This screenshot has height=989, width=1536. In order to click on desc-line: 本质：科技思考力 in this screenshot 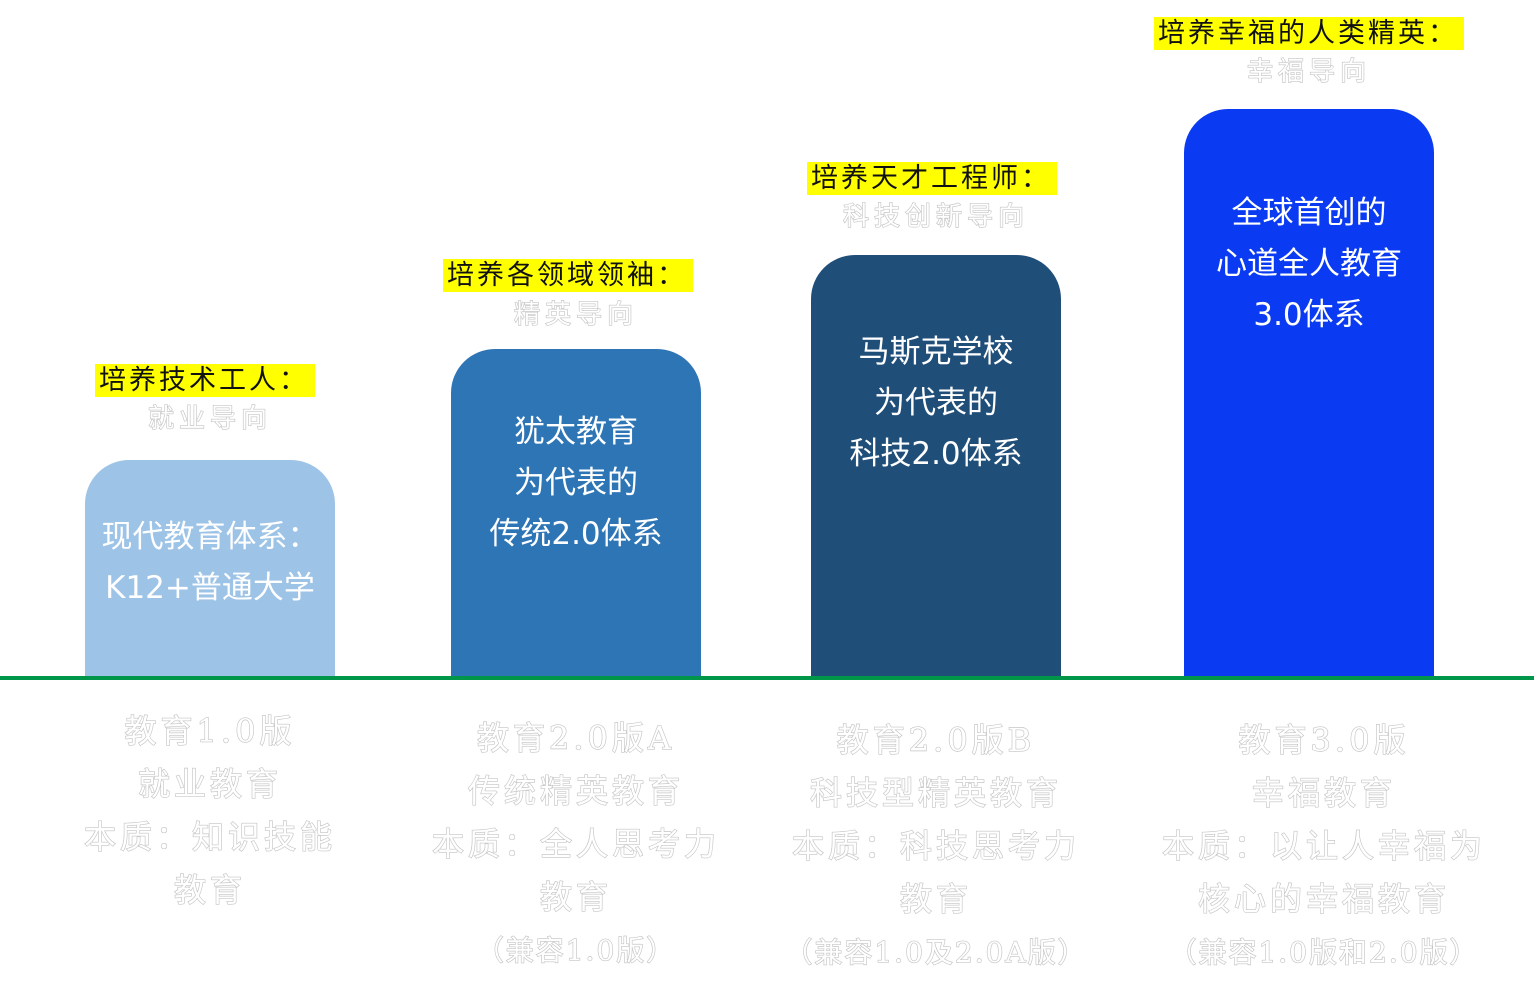, I will do `click(935, 845)`.